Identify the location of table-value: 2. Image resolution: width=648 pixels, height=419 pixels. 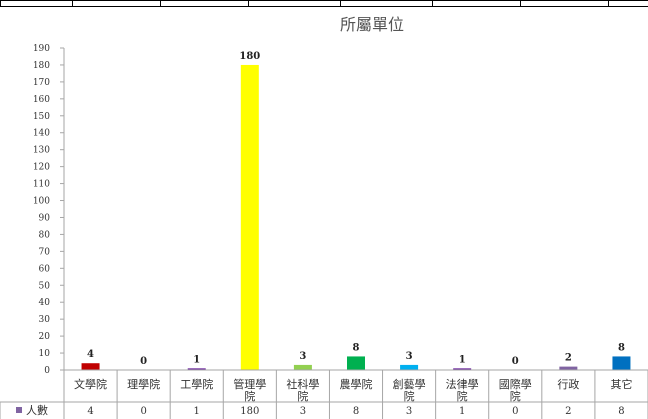
(568, 411).